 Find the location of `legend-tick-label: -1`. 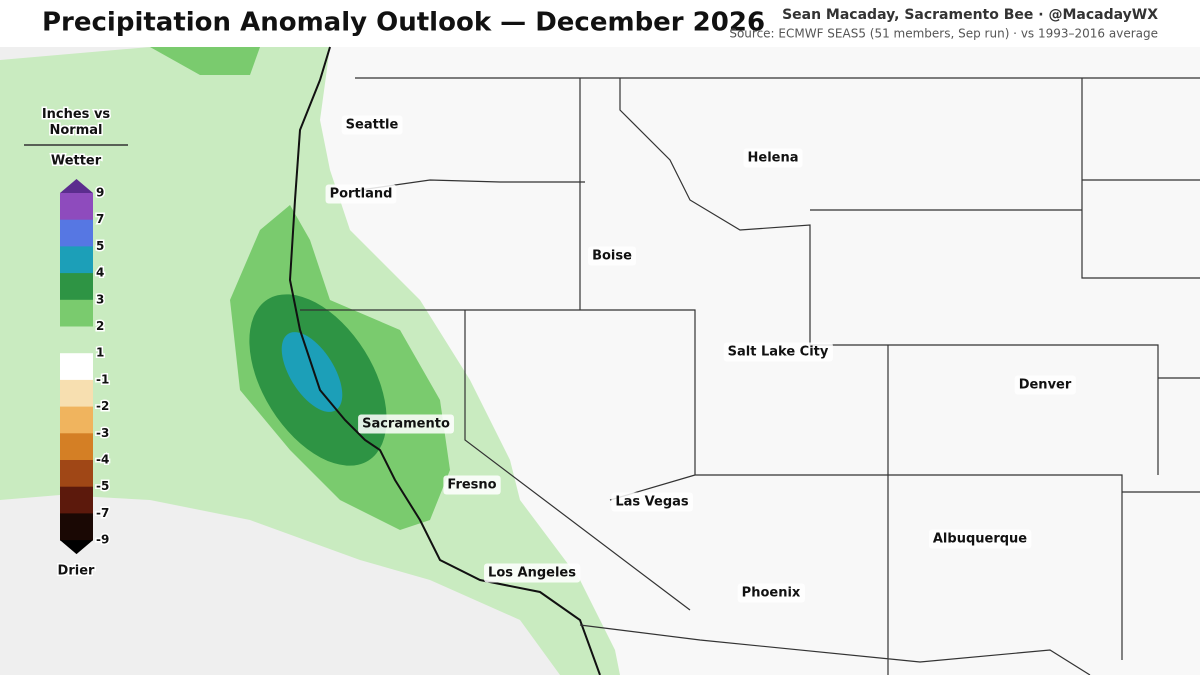

legend-tick-label: -1 is located at coordinates (102, 379).